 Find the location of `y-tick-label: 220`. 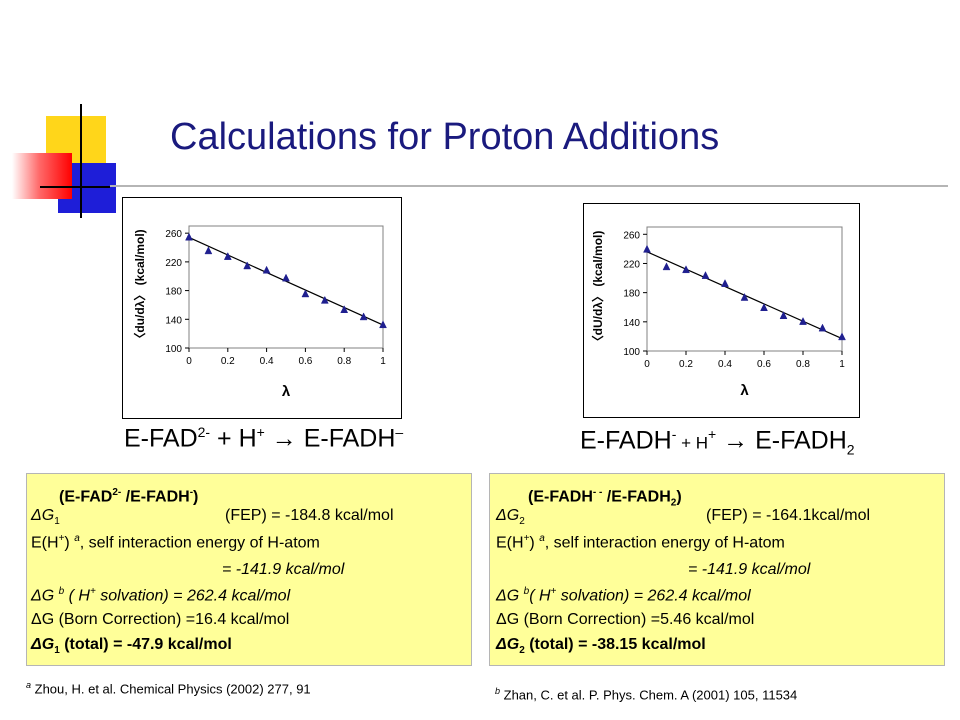

y-tick-label: 220 is located at coordinates (173, 263).